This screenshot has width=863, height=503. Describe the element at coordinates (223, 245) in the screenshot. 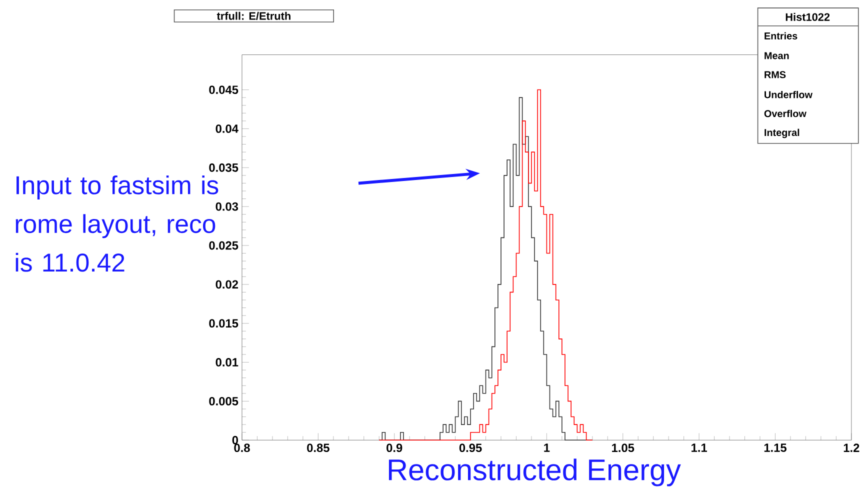

I see `y-tick-label: 0.025` at that location.